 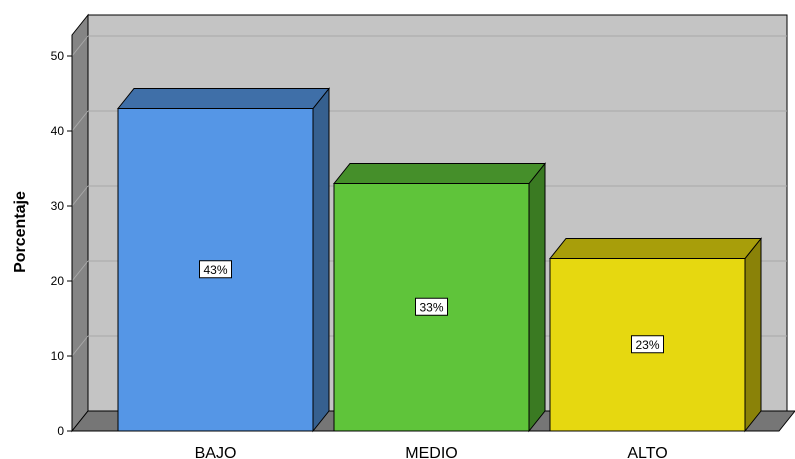 I want to click on y-tick-label: 0, so click(x=60, y=431).